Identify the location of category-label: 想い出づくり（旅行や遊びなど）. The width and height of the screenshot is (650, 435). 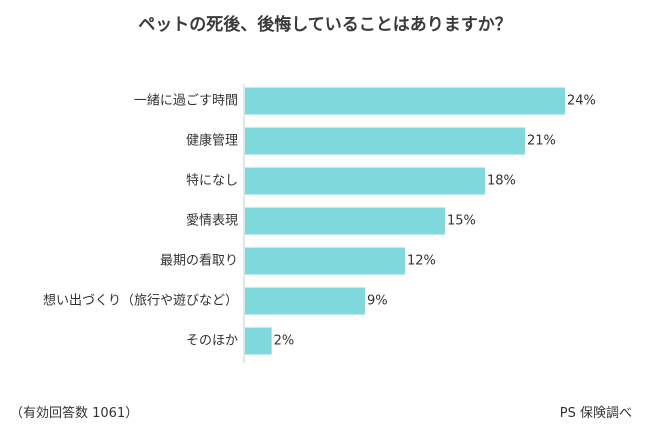
(140, 301).